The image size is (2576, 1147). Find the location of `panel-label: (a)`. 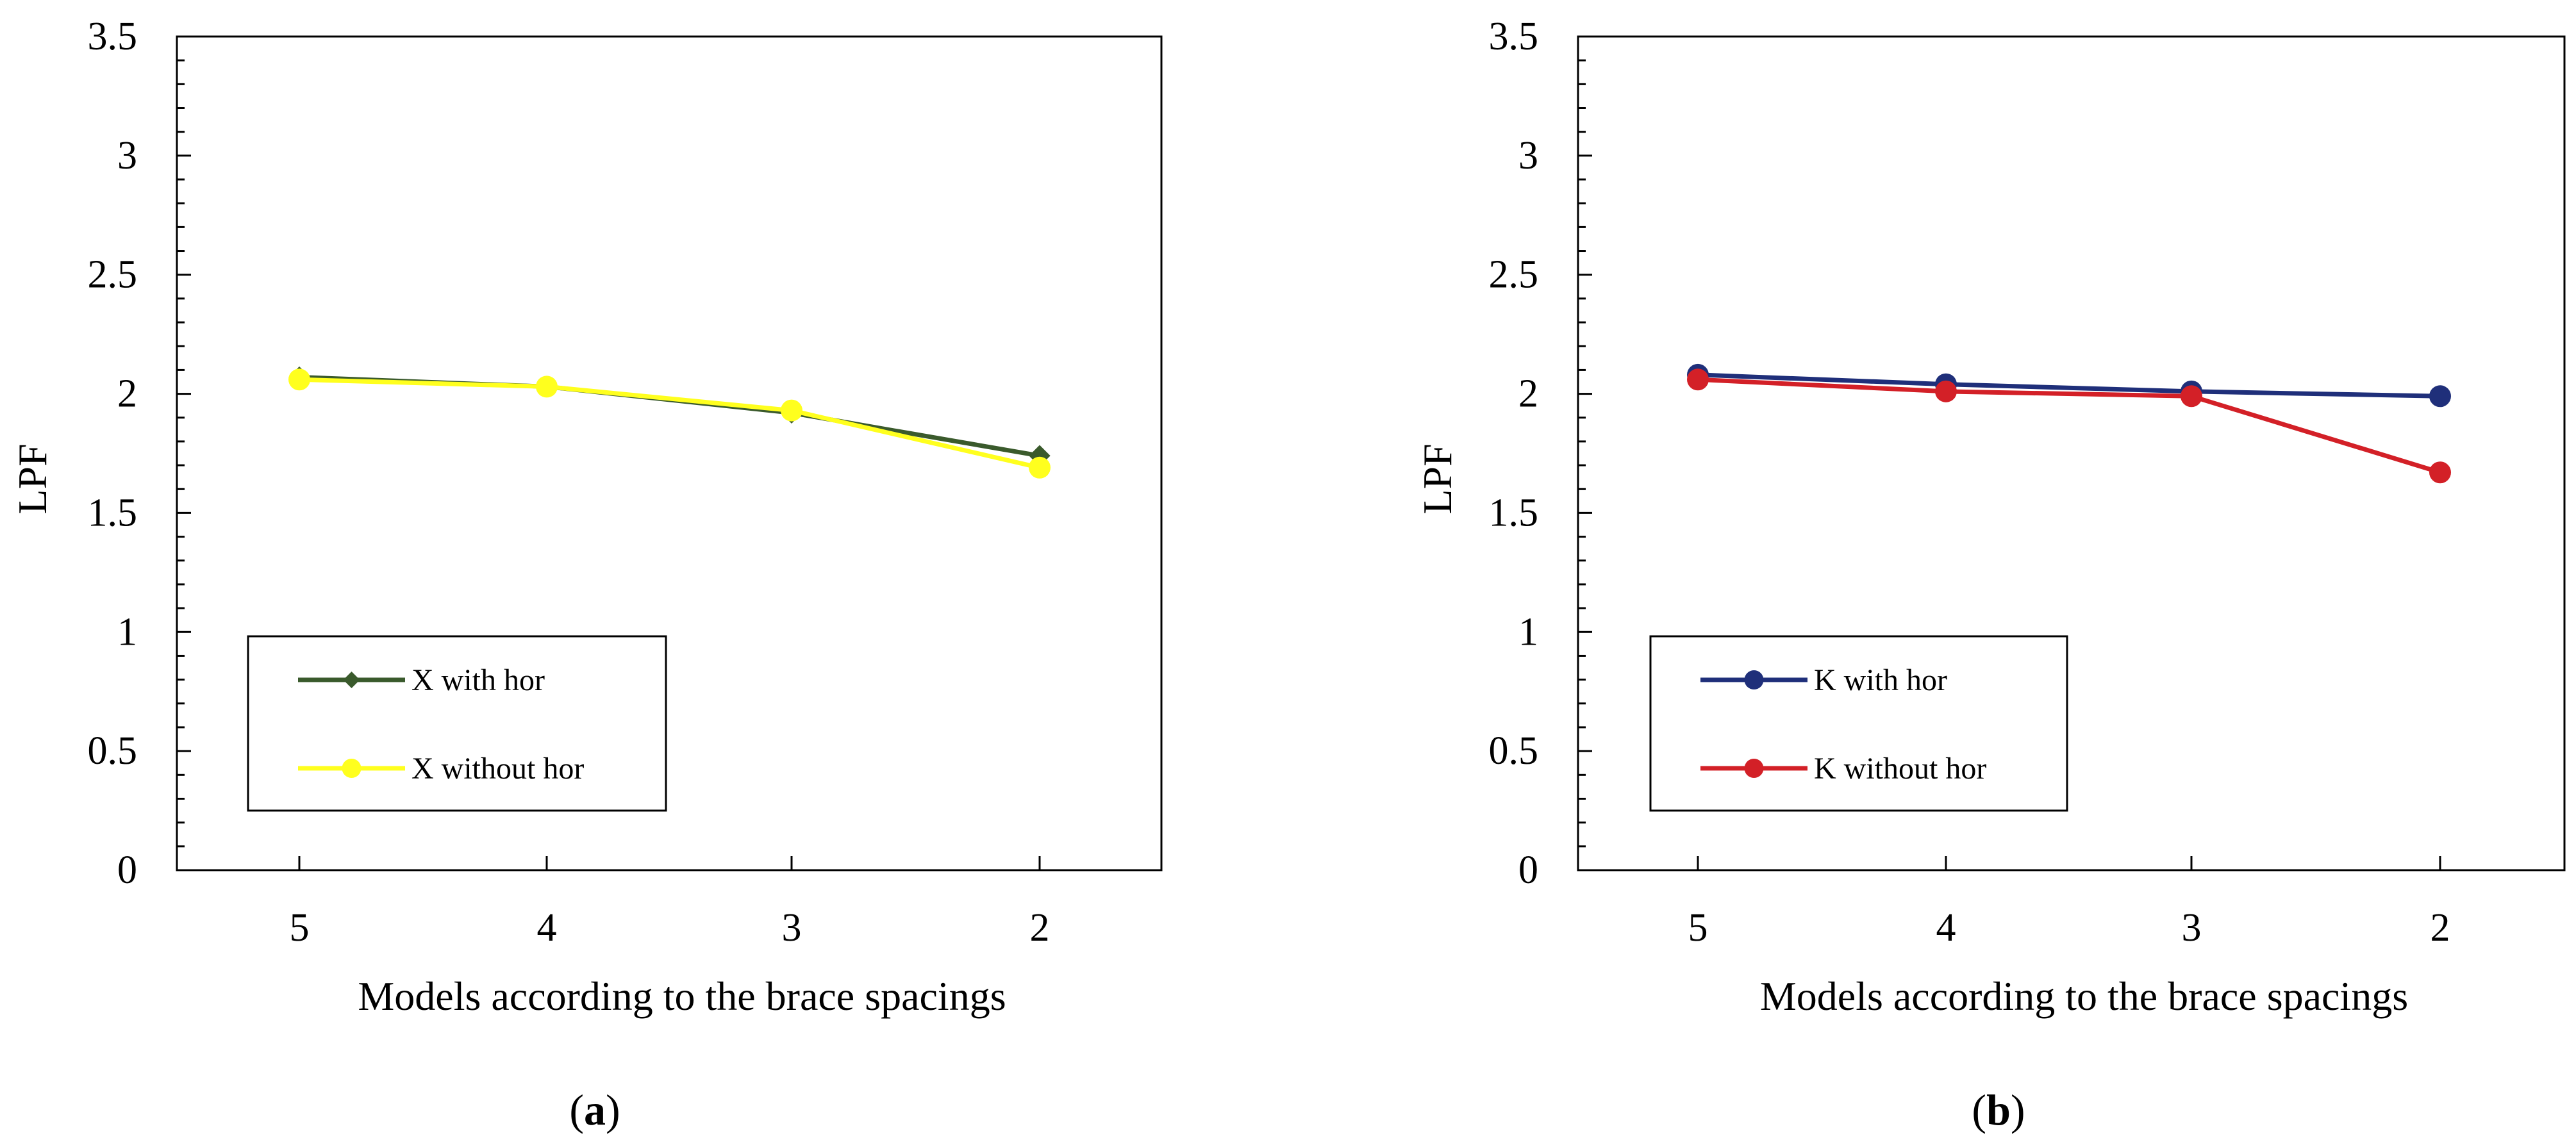

panel-label: (a) is located at coordinates (594, 1109).